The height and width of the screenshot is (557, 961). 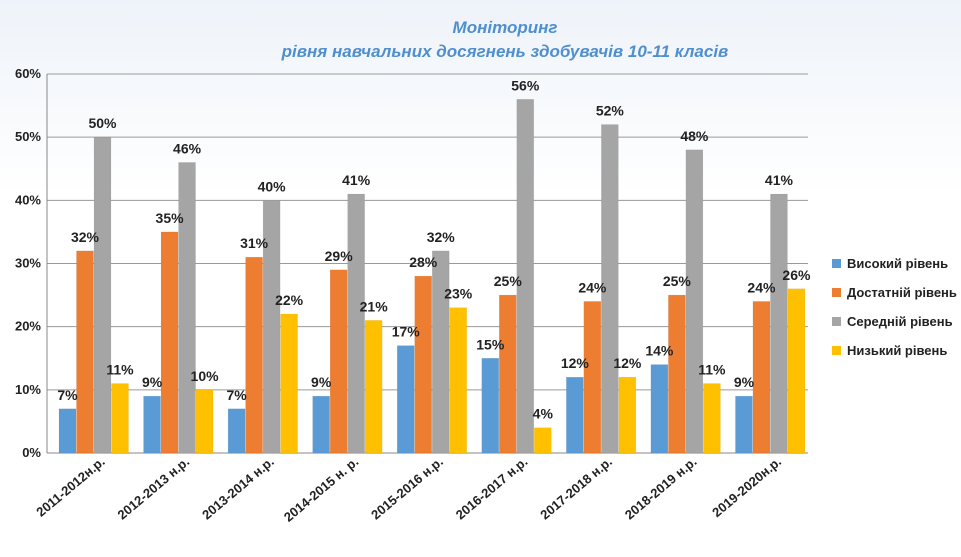 I want to click on x-category-label: 2015-2016 н.р., so click(x=407, y=488).